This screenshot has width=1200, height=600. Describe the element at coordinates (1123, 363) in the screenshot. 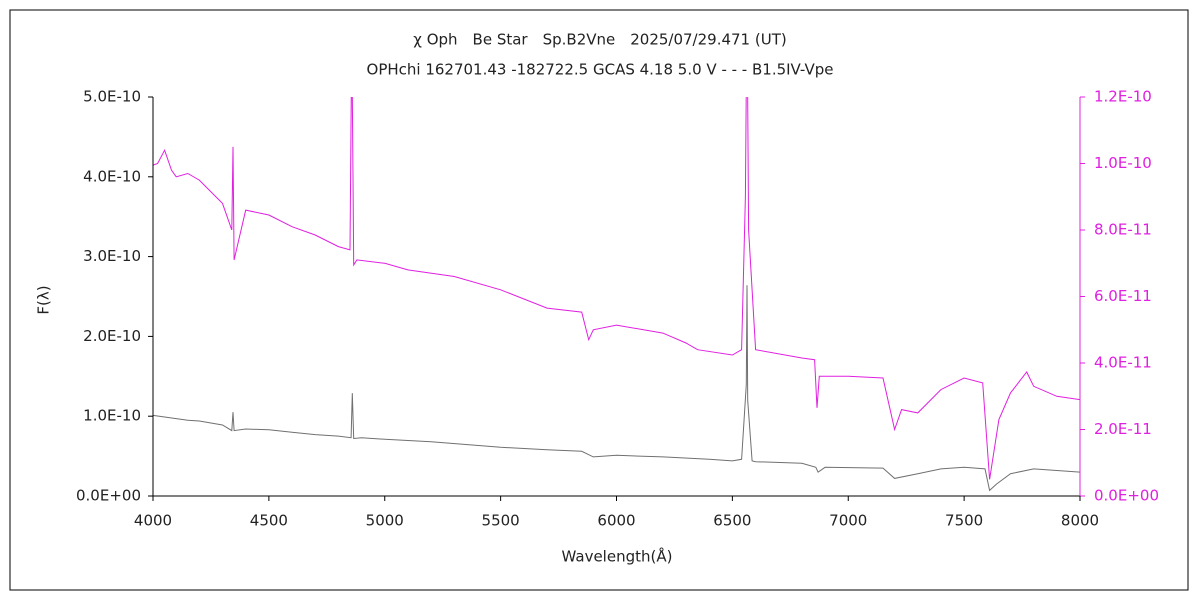

I see `y2-tick-label: 4.0E-11` at that location.